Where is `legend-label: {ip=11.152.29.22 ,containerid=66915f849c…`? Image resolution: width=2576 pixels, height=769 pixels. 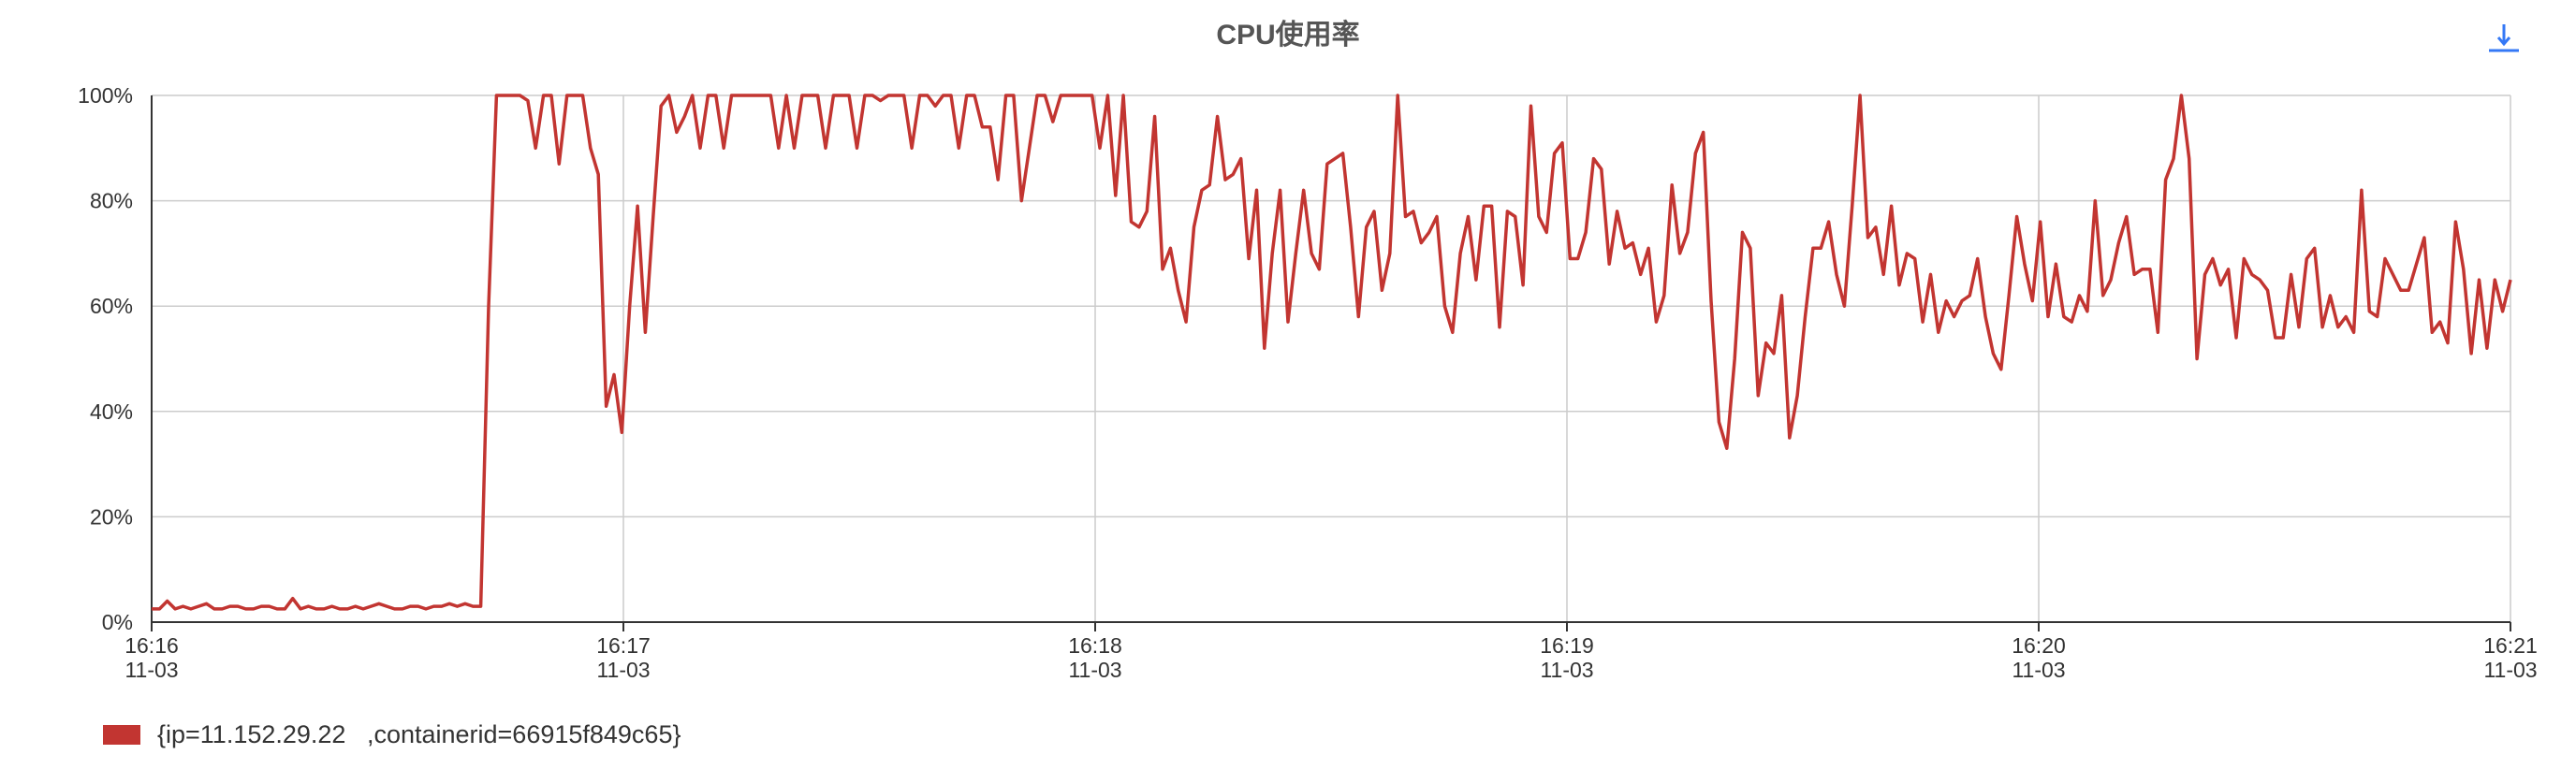 legend-label: {ip=11.152.29.22 ,containerid=66915f849c… is located at coordinates (419, 734).